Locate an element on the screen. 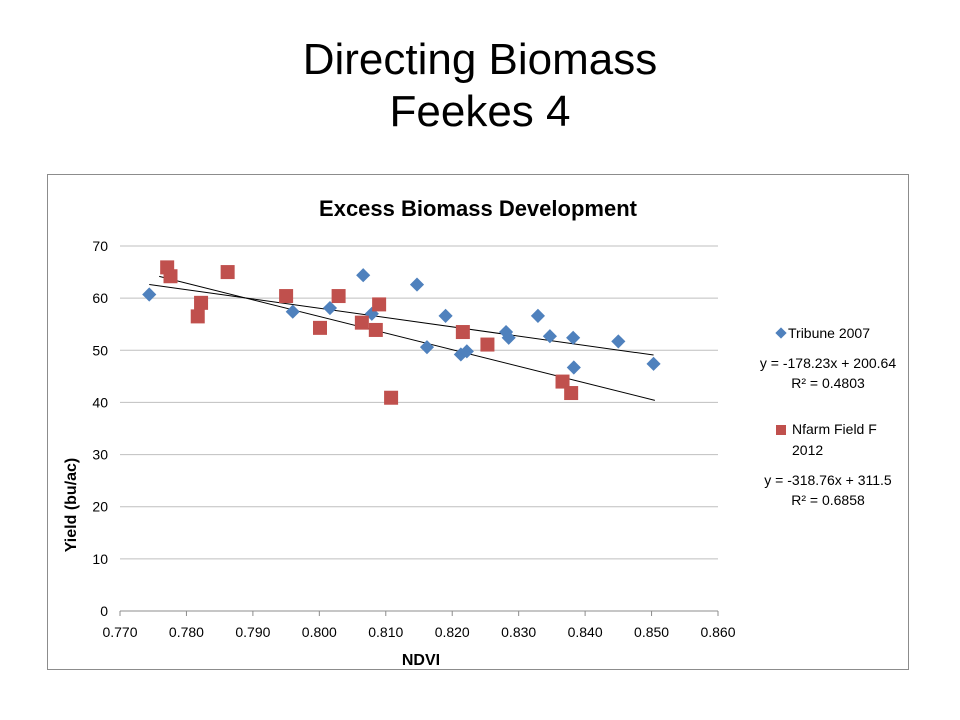 The image size is (960, 720). x-tick-label: 0.850 is located at coordinates (651, 632).